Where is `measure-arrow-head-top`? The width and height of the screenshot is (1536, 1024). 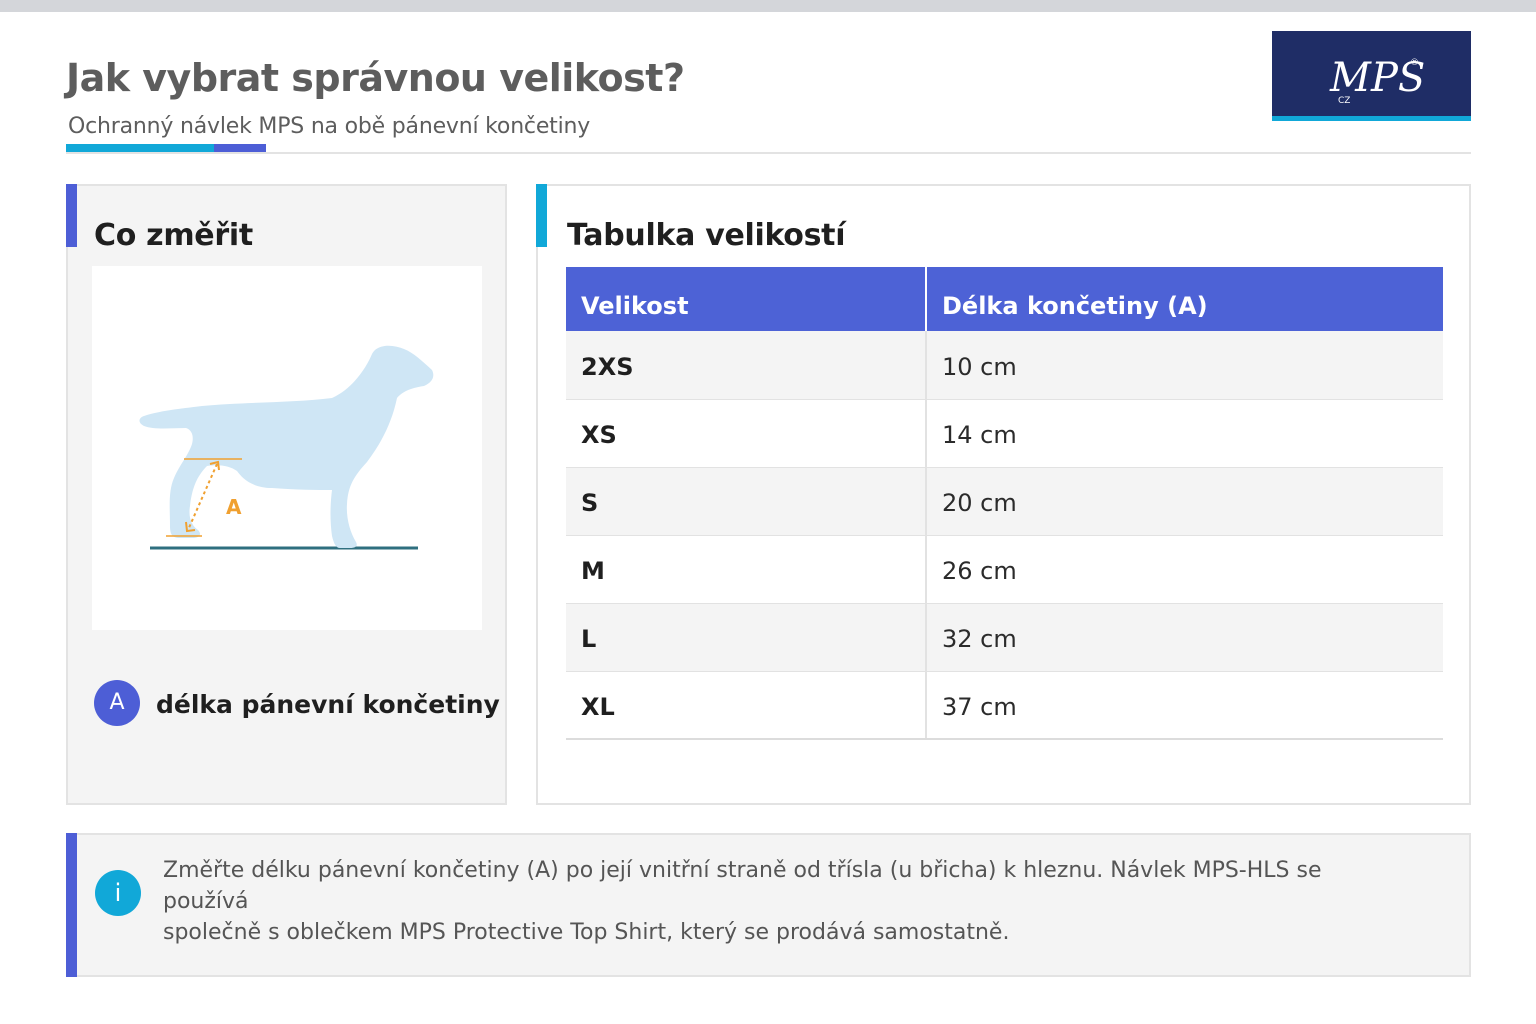
measure-arrow-head-top is located at coordinates (214, 465).